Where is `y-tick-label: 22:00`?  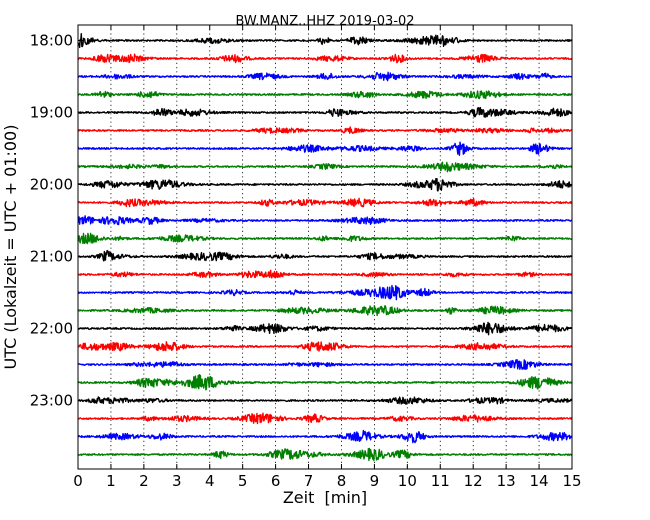 y-tick-label: 22:00 is located at coordinates (51, 329).